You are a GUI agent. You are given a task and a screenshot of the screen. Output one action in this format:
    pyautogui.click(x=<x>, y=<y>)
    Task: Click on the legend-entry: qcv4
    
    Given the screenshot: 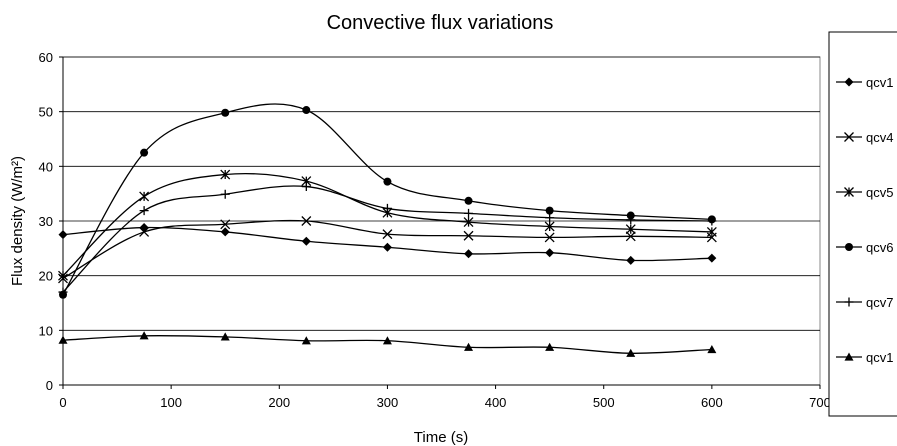 What is the action you would take?
    pyautogui.click(x=864, y=137)
    